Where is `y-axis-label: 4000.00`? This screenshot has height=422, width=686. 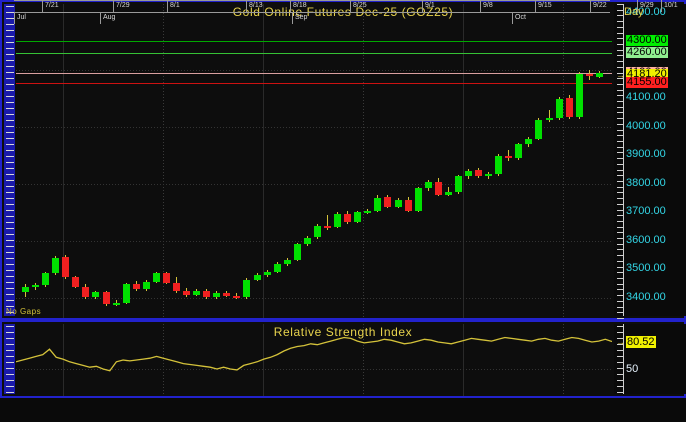 y-axis-label: 4000.00 is located at coordinates (646, 125).